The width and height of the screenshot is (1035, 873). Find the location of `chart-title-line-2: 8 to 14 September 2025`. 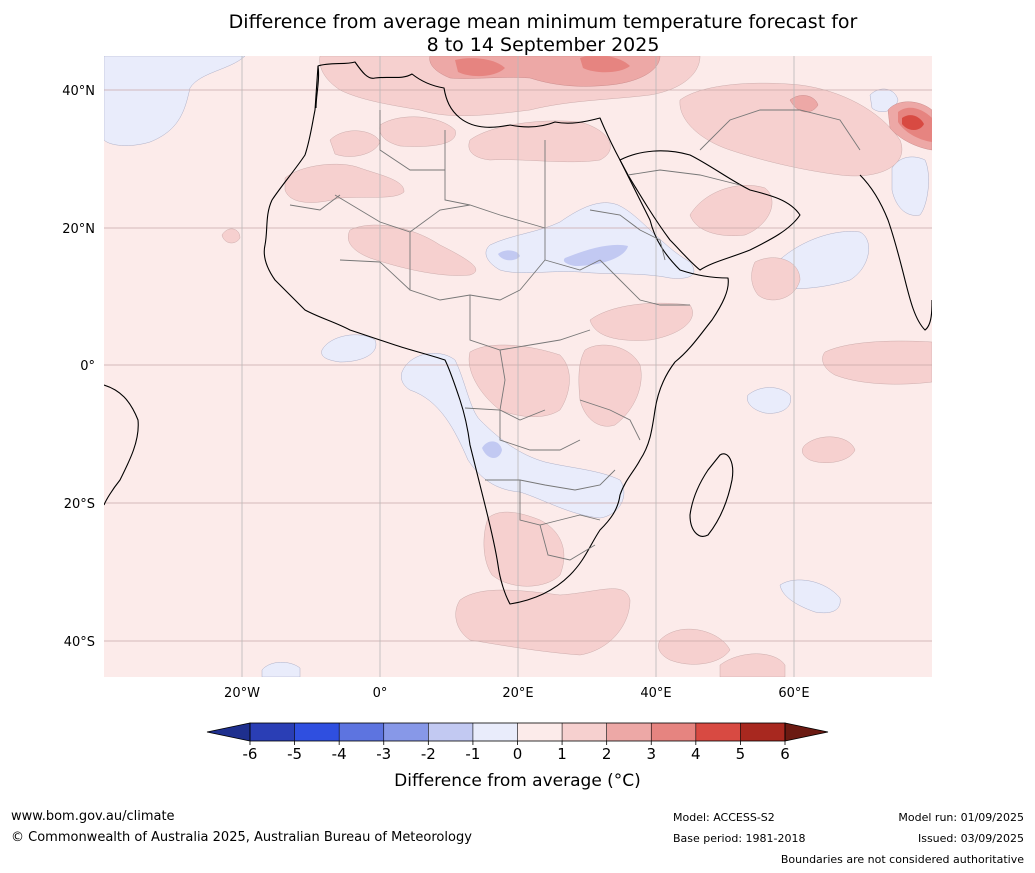

chart-title-line-2: 8 to 14 September 2025 is located at coordinates (543, 45).